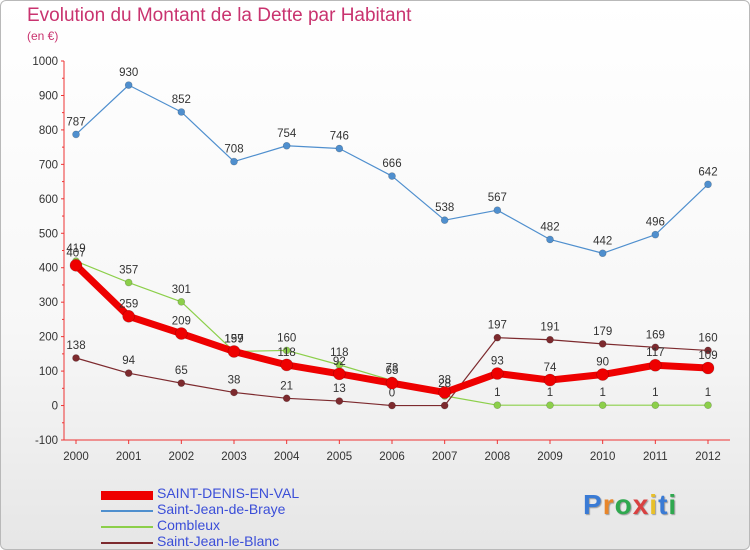  What do you see at coordinates (549, 328) in the screenshot?
I see `data-label-saint-jean-le-blanc: 191` at bounding box center [549, 328].